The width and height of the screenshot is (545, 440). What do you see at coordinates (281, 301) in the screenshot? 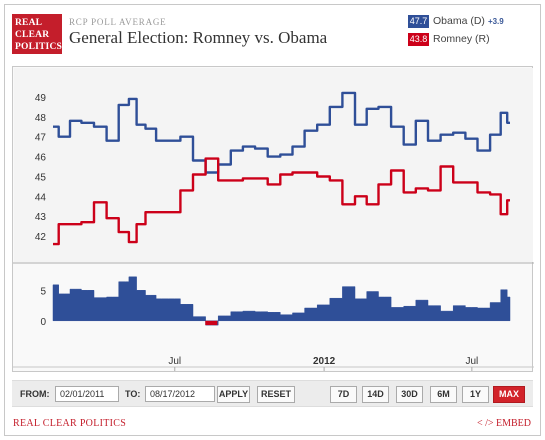
I see `spread-area` at bounding box center [281, 301].